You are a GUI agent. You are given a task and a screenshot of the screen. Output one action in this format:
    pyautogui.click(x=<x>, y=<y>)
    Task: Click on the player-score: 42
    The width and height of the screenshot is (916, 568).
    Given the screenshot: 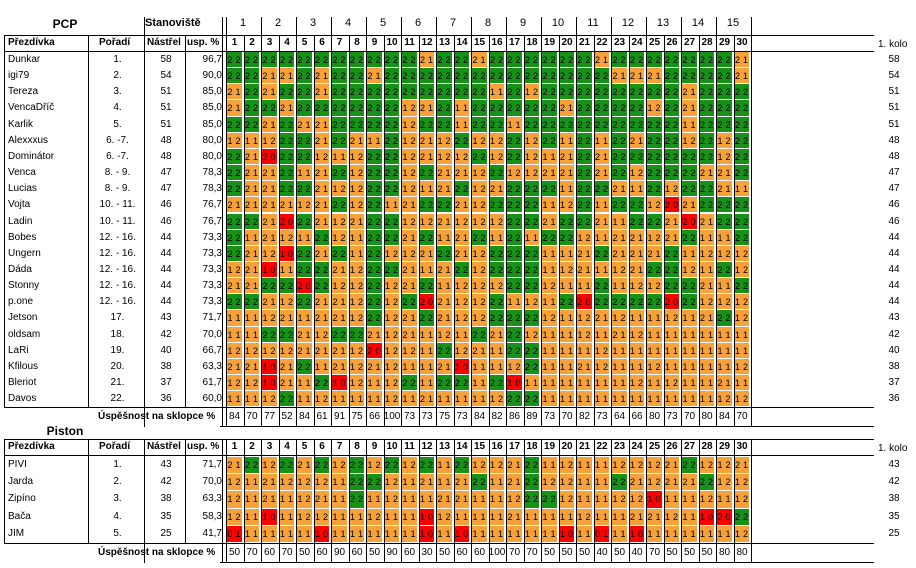 What is the action you would take?
    pyautogui.click(x=166, y=482)
    